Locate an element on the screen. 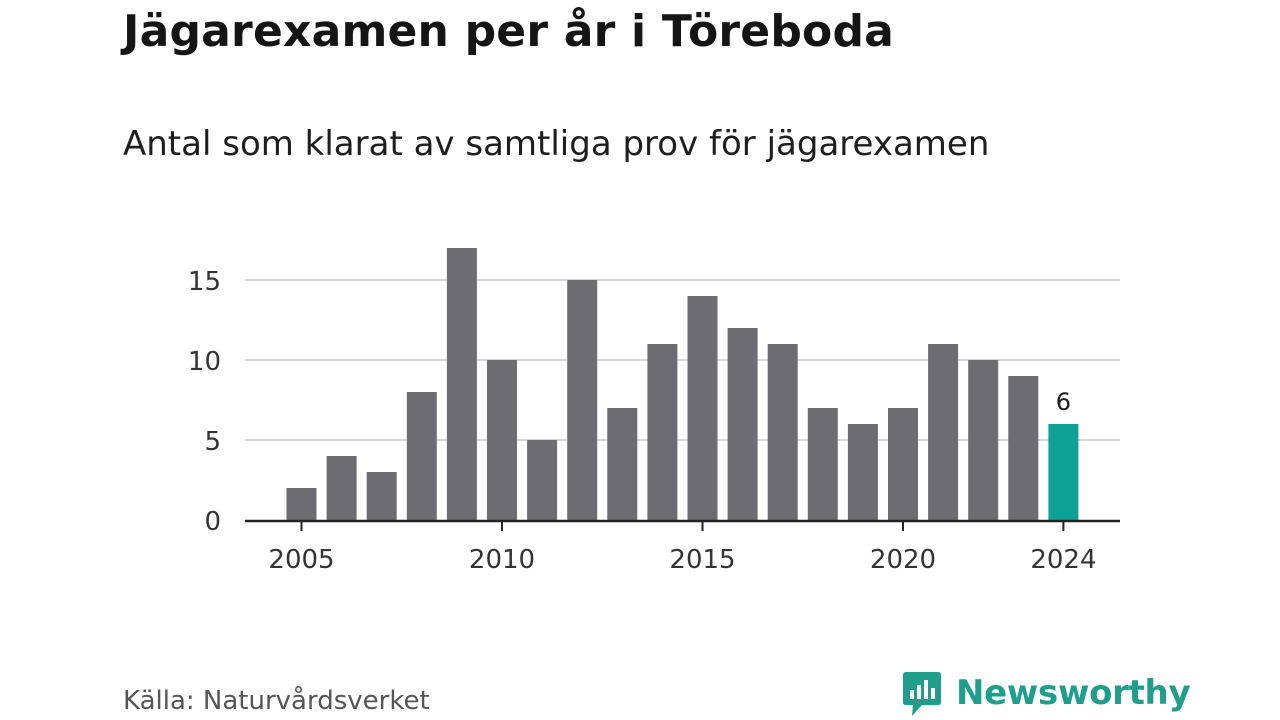  brand-name: Newsworthy is located at coordinates (1073, 693).